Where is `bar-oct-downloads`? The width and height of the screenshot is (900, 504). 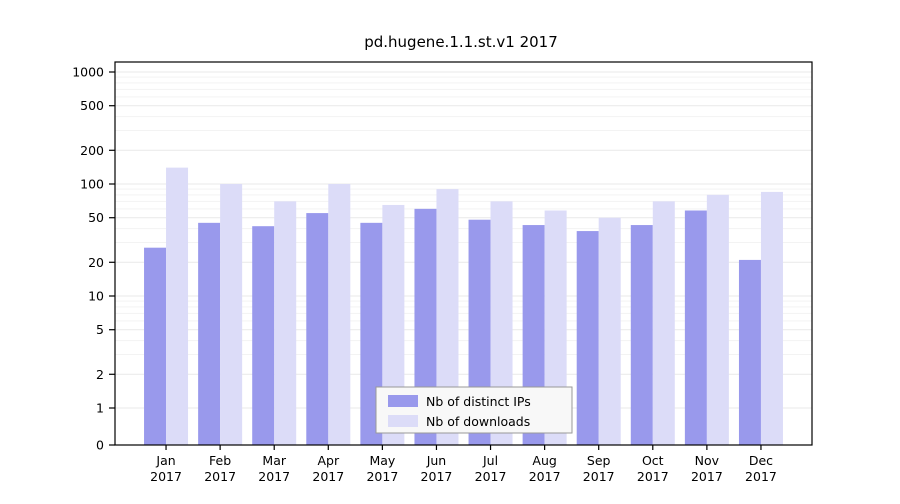 bar-oct-downloads is located at coordinates (663, 323).